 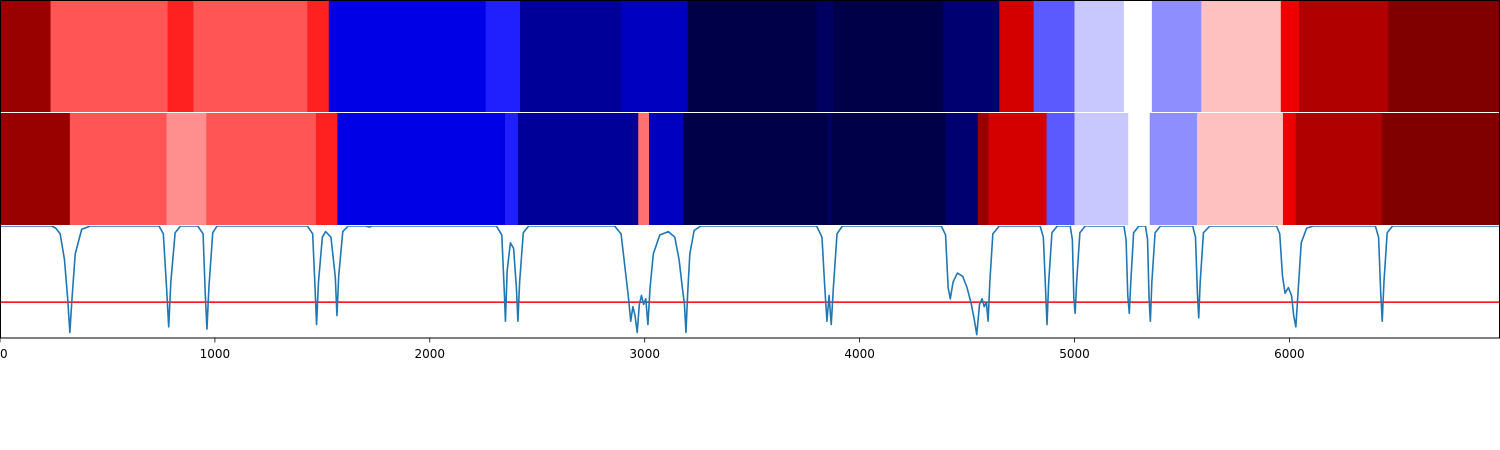 What do you see at coordinates (859, 354) in the screenshot?
I see `x-tick-label: 4000` at bounding box center [859, 354].